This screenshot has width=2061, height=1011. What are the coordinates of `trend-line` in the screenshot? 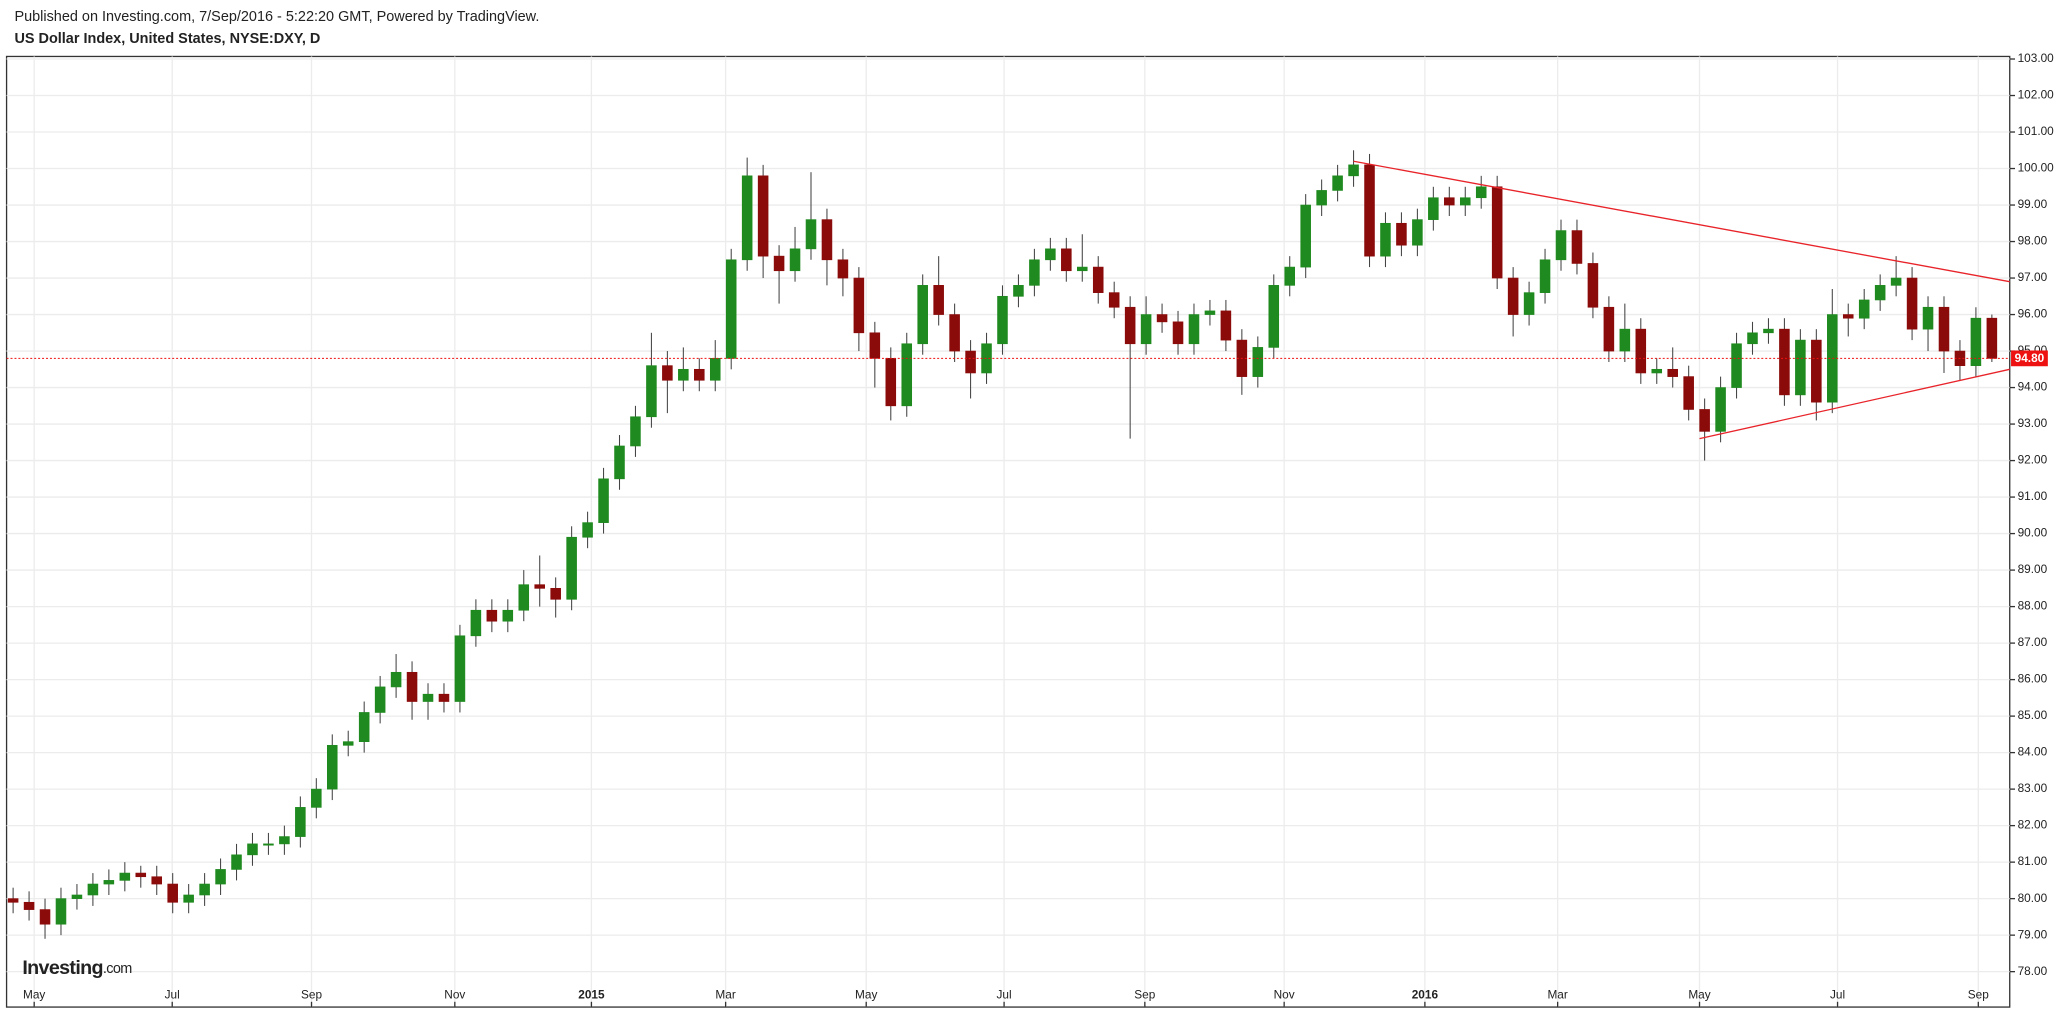 It's located at (1854, 404).